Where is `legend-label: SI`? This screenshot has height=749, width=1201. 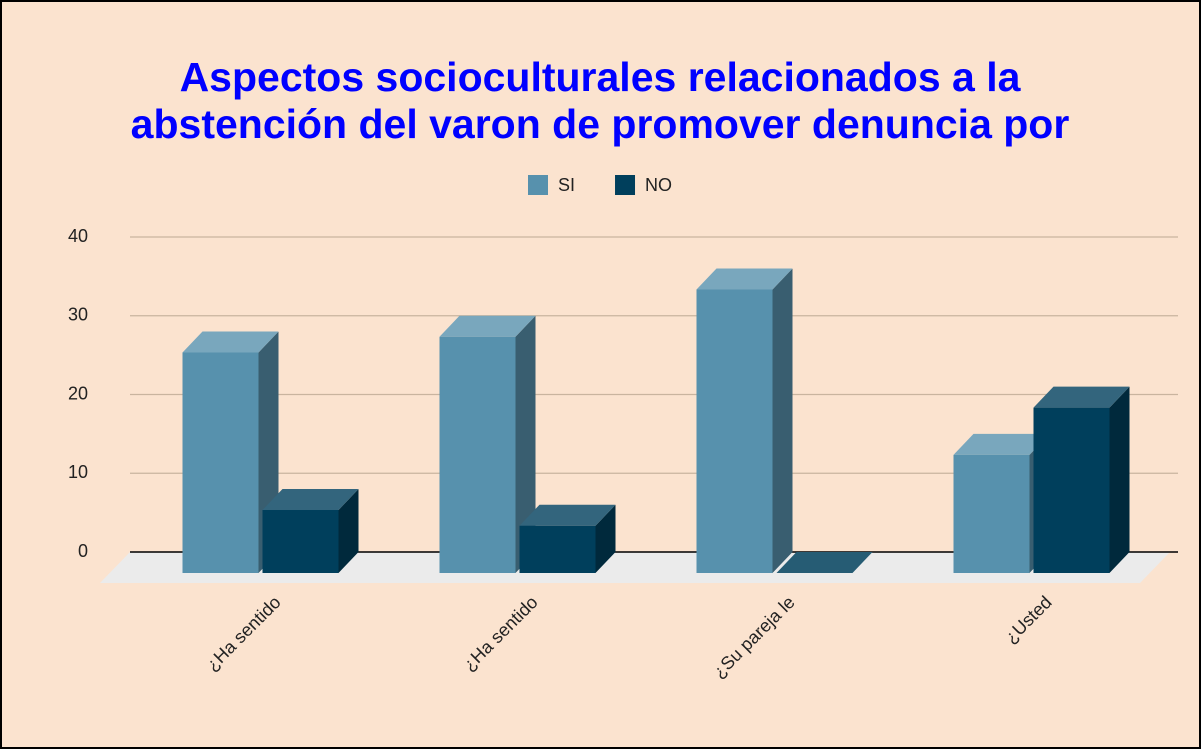
legend-label: SI is located at coordinates (566, 185).